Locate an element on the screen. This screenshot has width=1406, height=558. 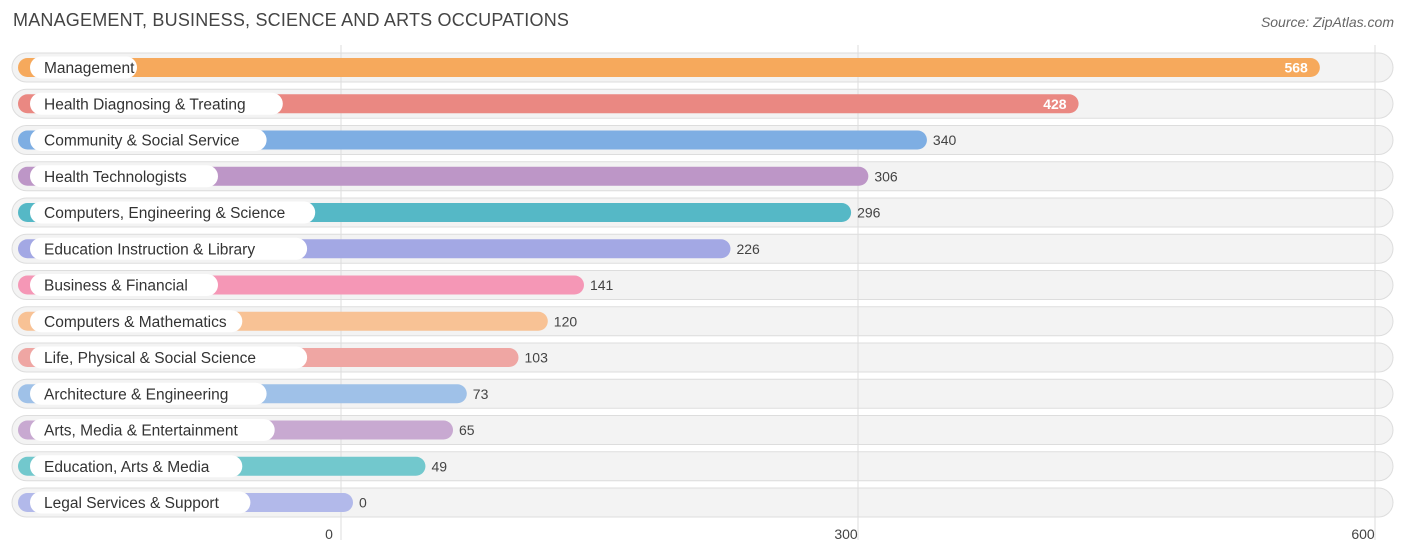
category-label: Computers & Mathematics is located at coordinates (135, 322).